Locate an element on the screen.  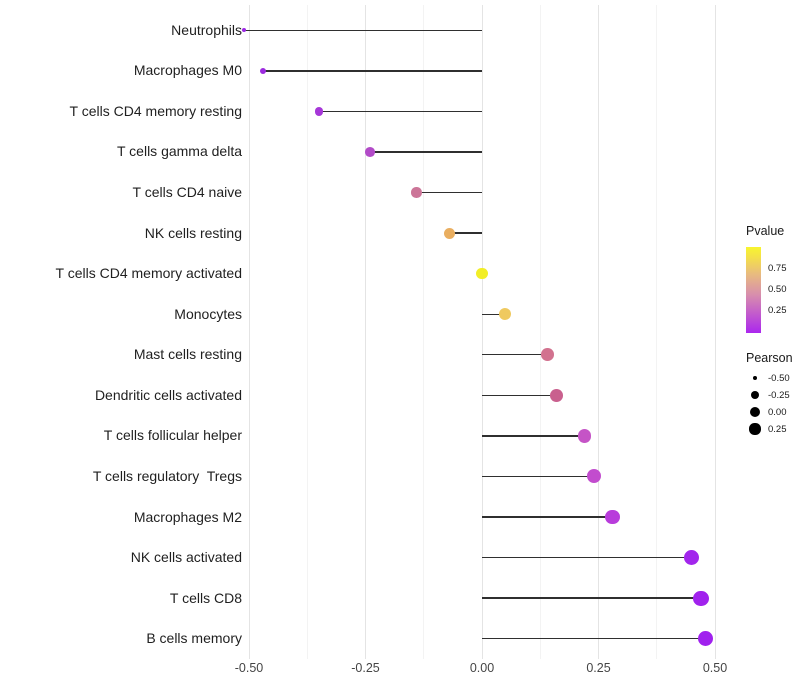
category-label: Dendritic cells activated is located at coordinates (168, 394).